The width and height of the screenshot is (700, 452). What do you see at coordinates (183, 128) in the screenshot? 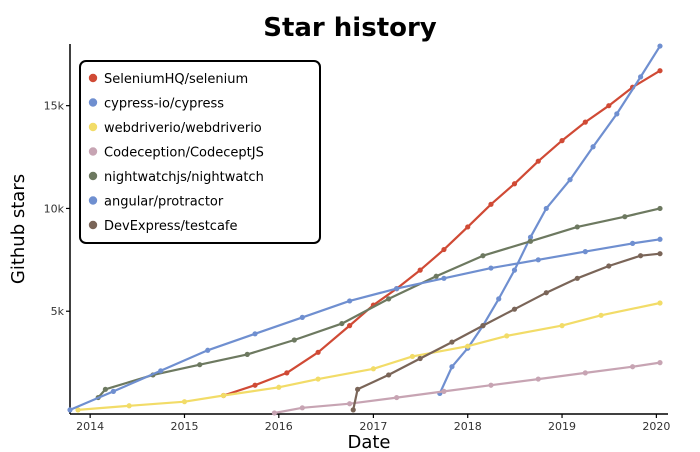
I see `legend-label: webdriverio/webdriverio` at bounding box center [183, 128].